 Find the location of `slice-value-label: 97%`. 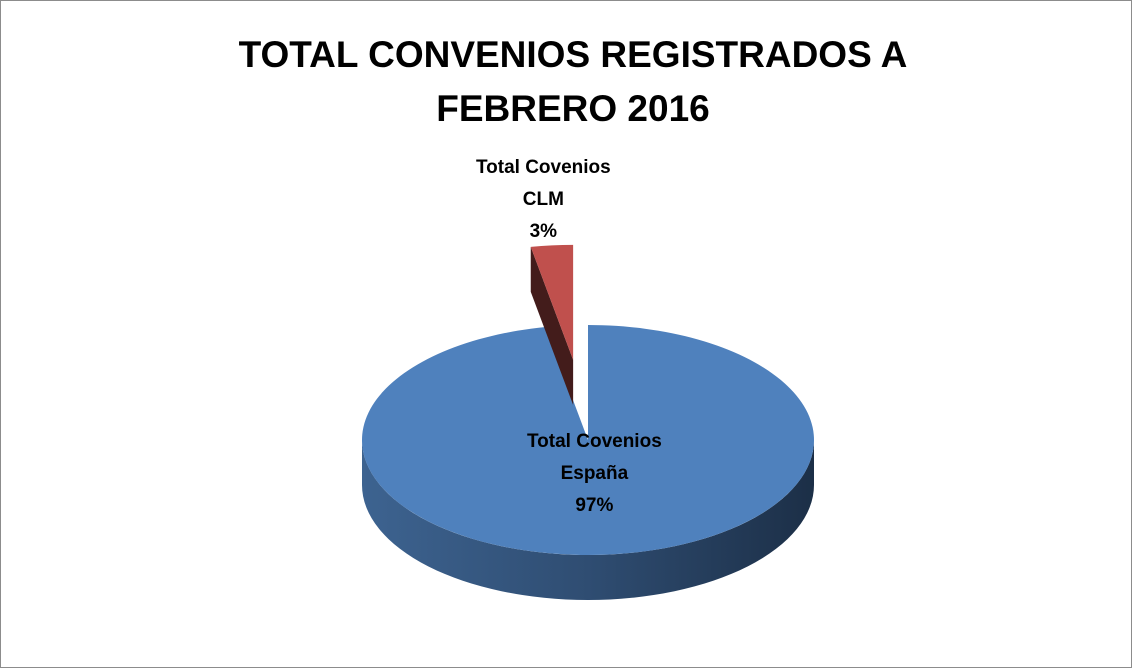

slice-value-label: 97% is located at coordinates (594, 506).